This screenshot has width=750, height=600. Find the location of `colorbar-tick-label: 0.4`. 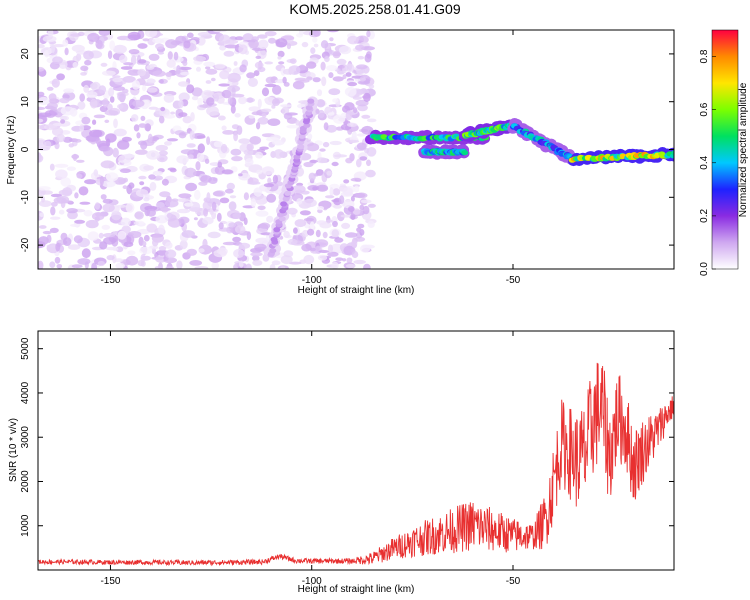

colorbar-tick-label: 0.4 is located at coordinates (704, 162).